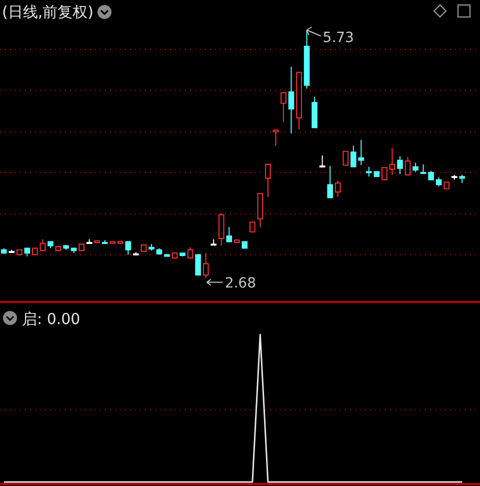 This screenshot has width=480, height=486. I want to click on annotation: 5.73, so click(338, 38).